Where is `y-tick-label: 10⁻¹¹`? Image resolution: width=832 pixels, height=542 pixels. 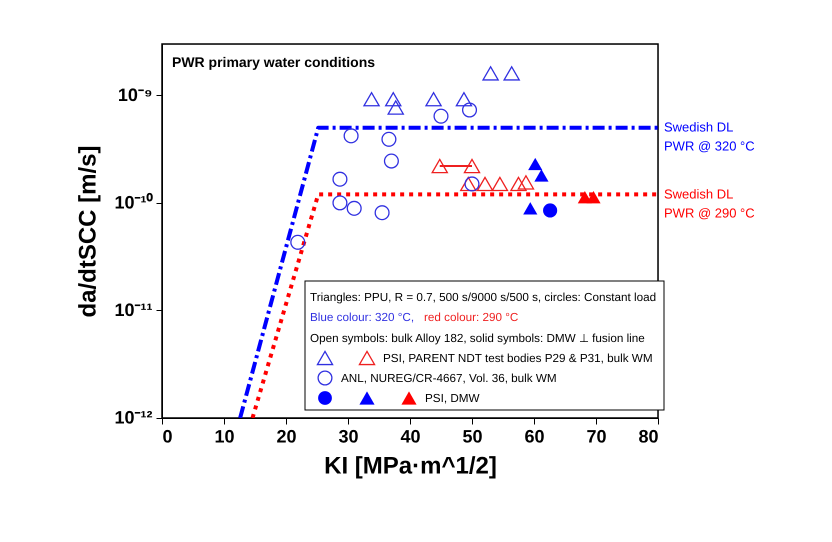 y-tick-label: 10⁻¹¹ is located at coordinates (133, 310).